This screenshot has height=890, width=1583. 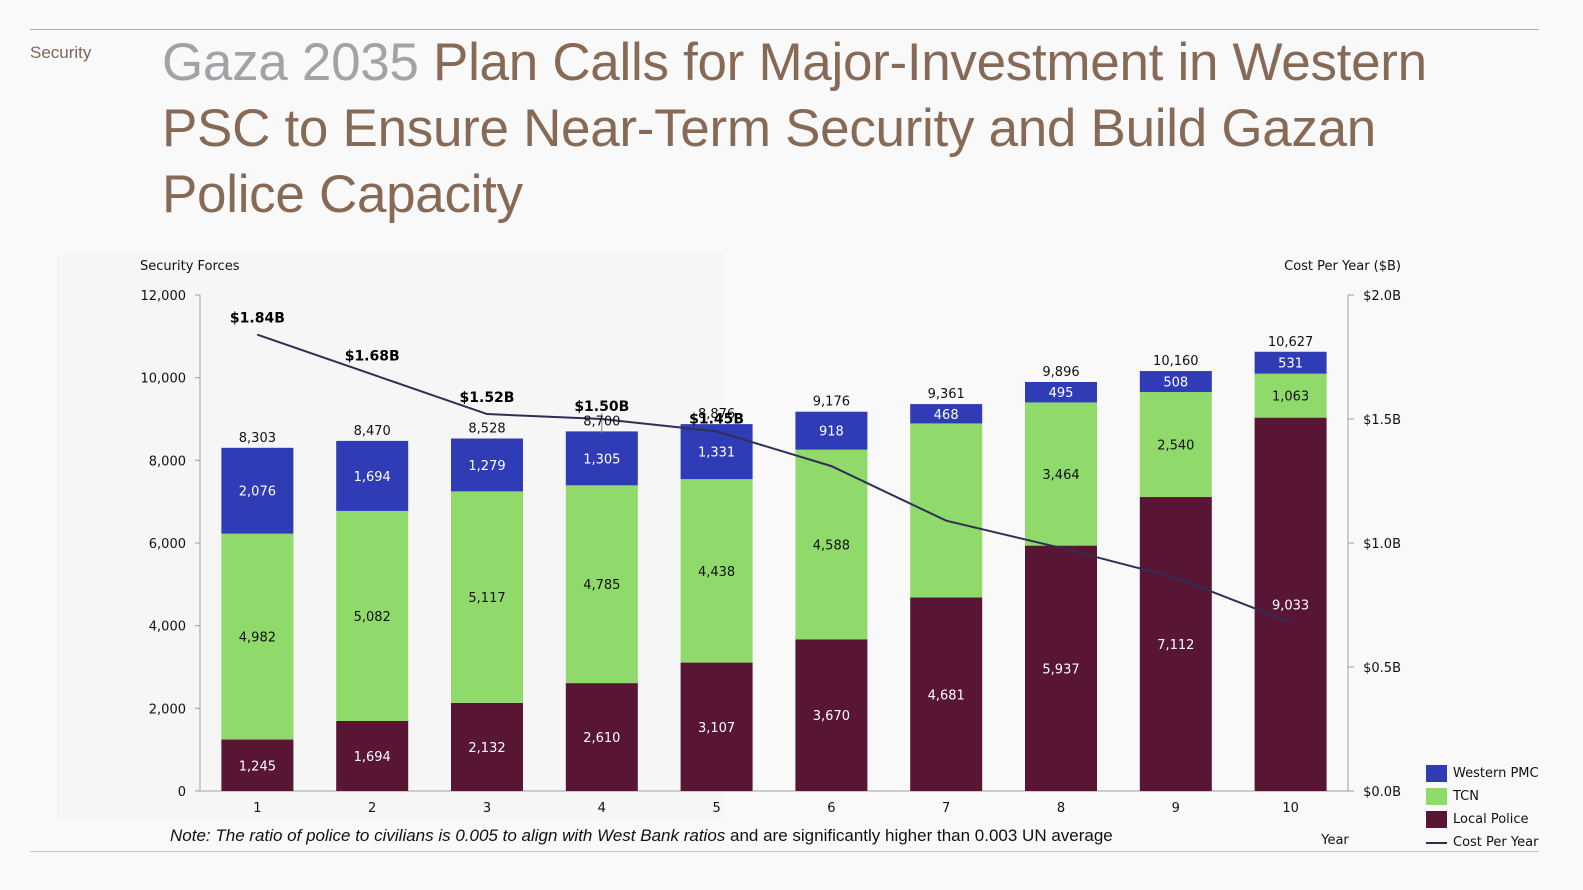 I want to click on legend-swatch-tcn, so click(x=1436, y=796).